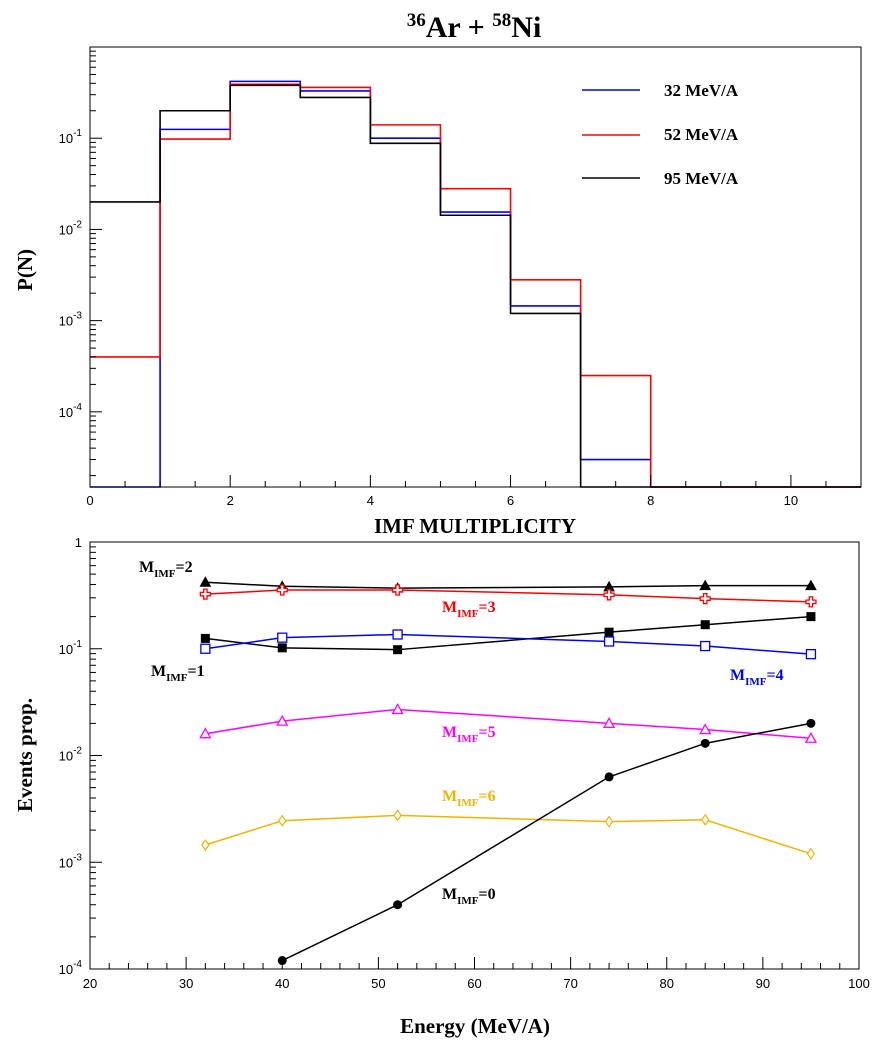 The width and height of the screenshot is (879, 1048). What do you see at coordinates (89, 500) in the screenshot?
I see `top-x-tick-label: 0` at bounding box center [89, 500].